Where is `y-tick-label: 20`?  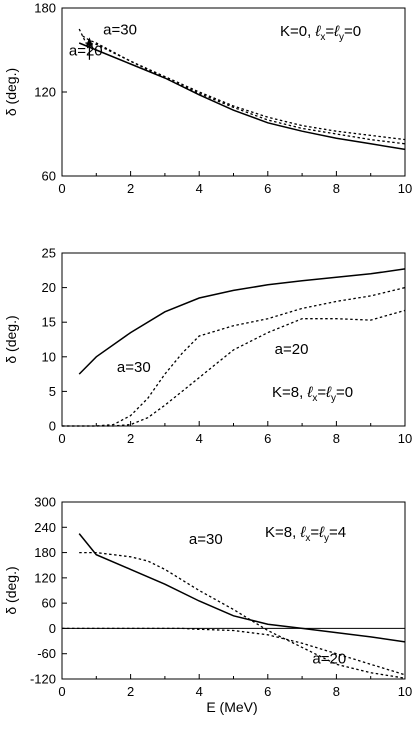 y-tick-label: 20 is located at coordinates (49, 287).